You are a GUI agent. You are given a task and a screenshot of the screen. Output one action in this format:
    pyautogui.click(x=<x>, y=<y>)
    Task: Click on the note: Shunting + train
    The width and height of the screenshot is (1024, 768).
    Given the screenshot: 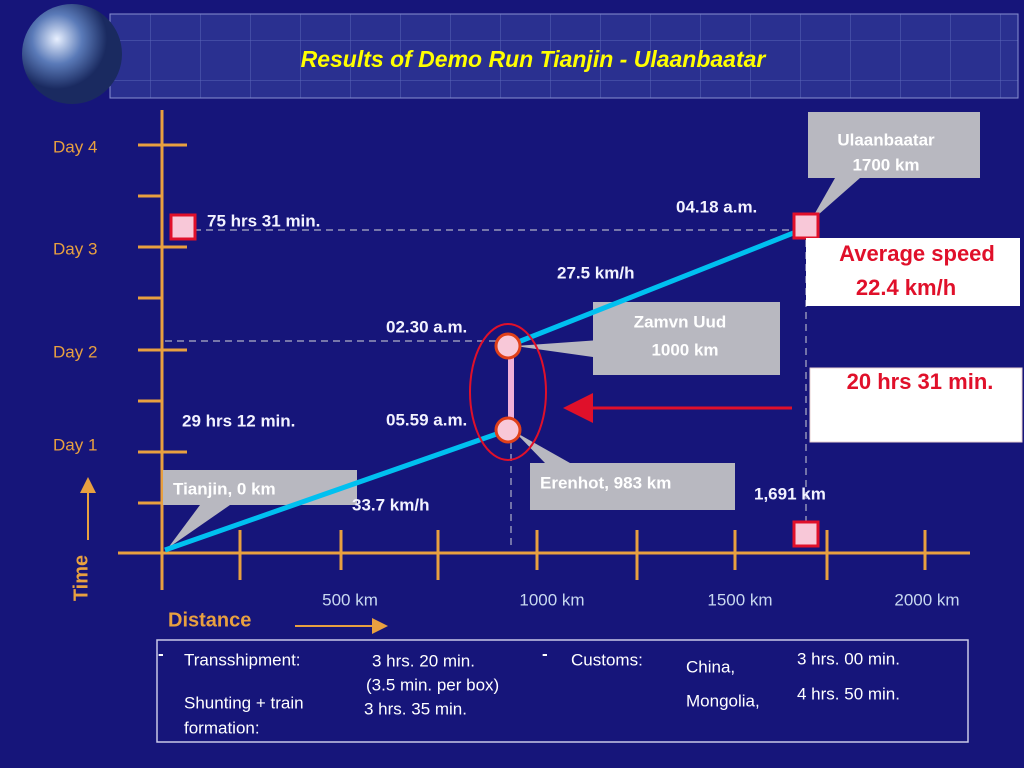 What is the action you would take?
    pyautogui.click(x=244, y=702)
    